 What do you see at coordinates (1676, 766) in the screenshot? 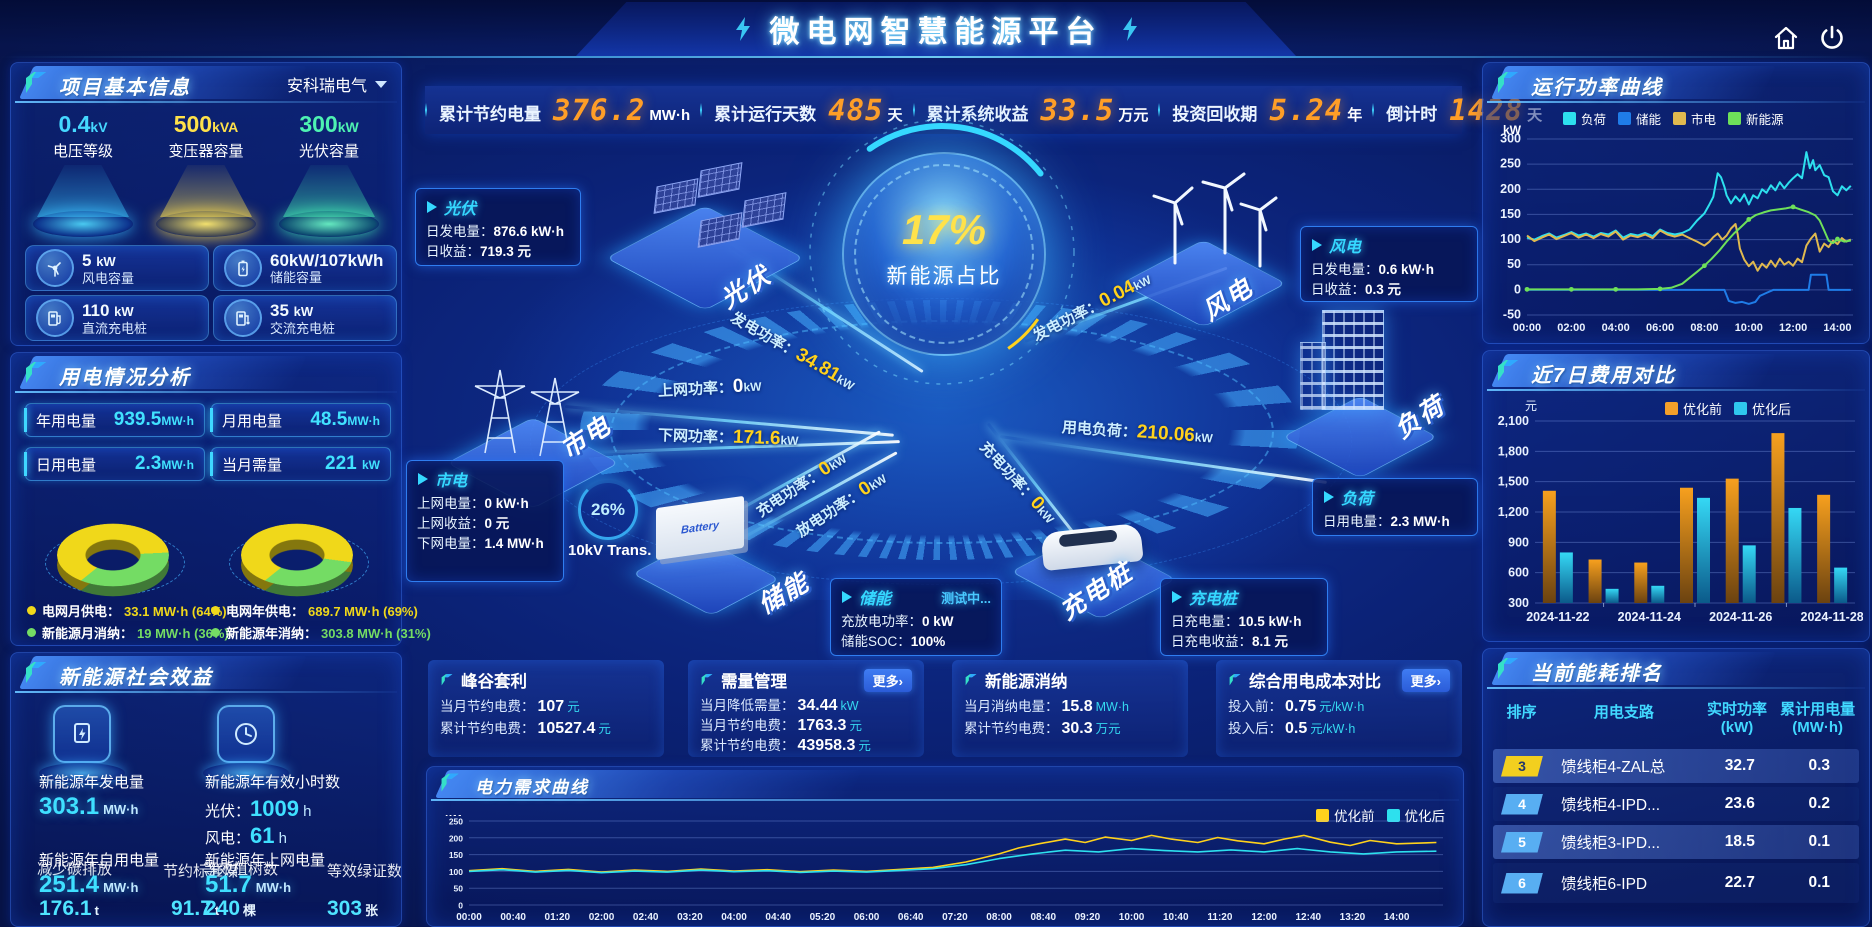
I see `ranking-row: 3 馈线柜4-ZAL总 32.7 0.3` at bounding box center [1676, 766].